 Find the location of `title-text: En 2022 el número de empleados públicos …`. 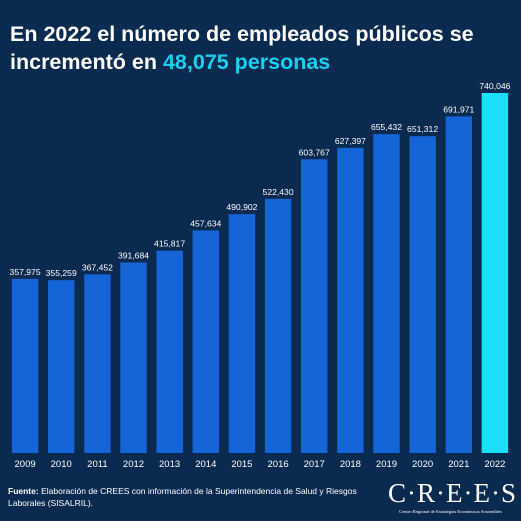

title-text: En 2022 el número de empleados públicos … is located at coordinates (242, 48).